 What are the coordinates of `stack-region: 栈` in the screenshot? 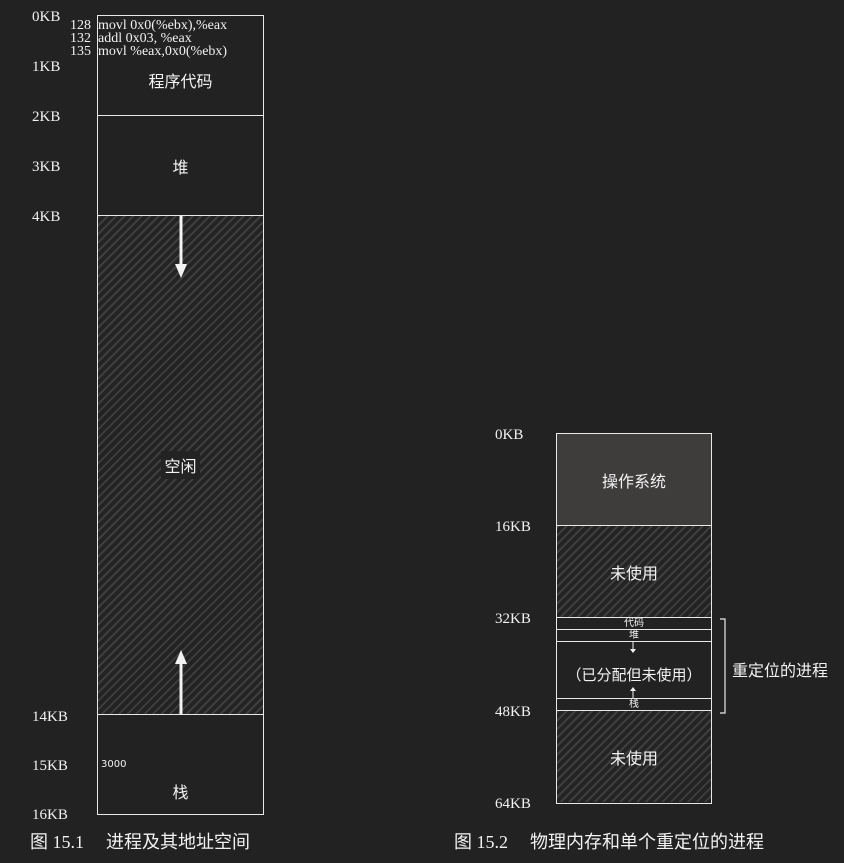 It's located at (180, 764).